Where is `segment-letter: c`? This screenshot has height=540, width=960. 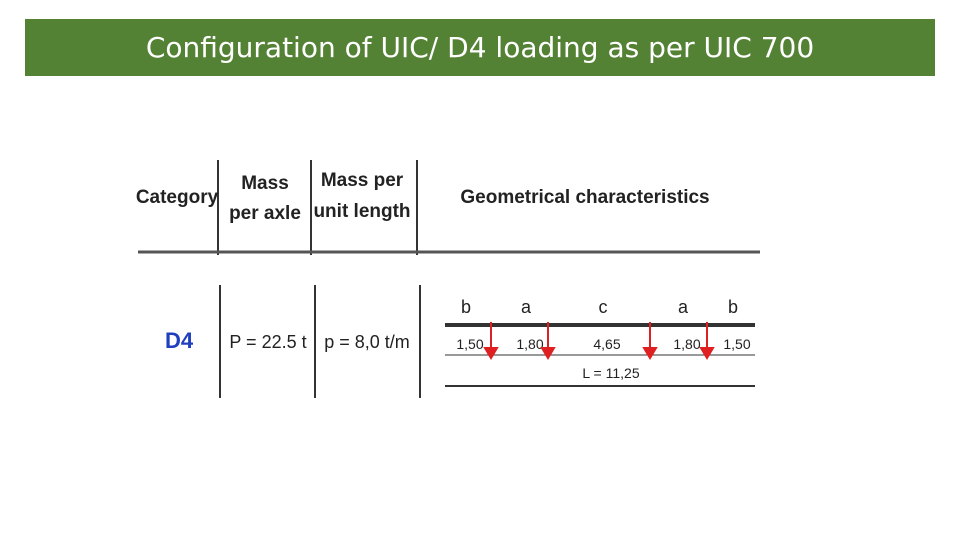 segment-letter: c is located at coordinates (603, 307).